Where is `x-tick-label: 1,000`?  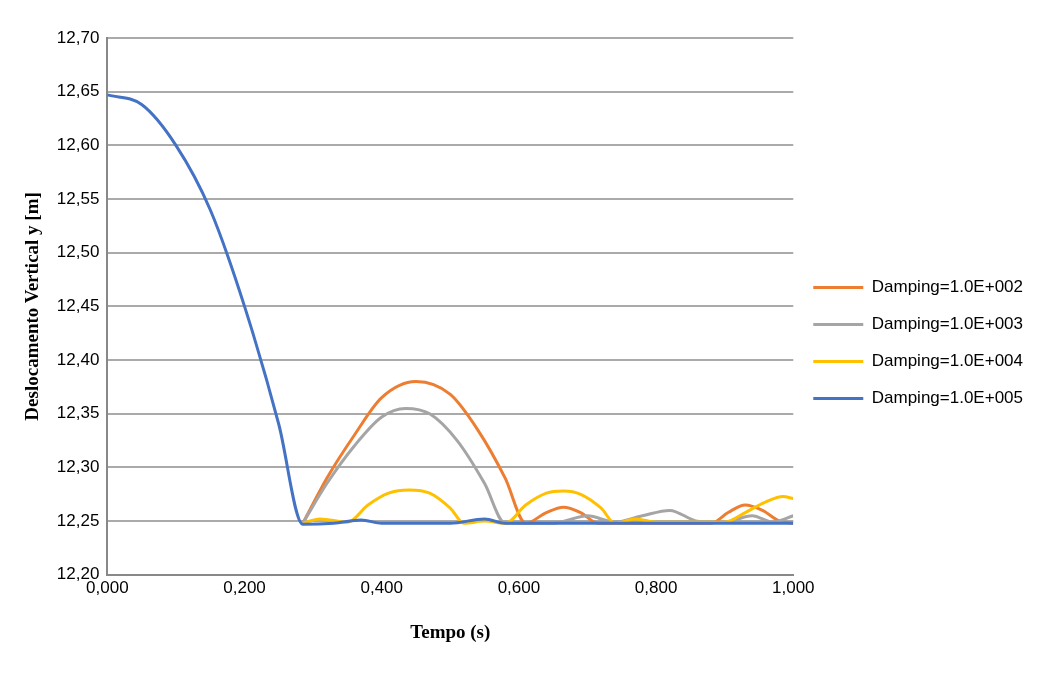 x-tick-label: 1,000 is located at coordinates (793, 587).